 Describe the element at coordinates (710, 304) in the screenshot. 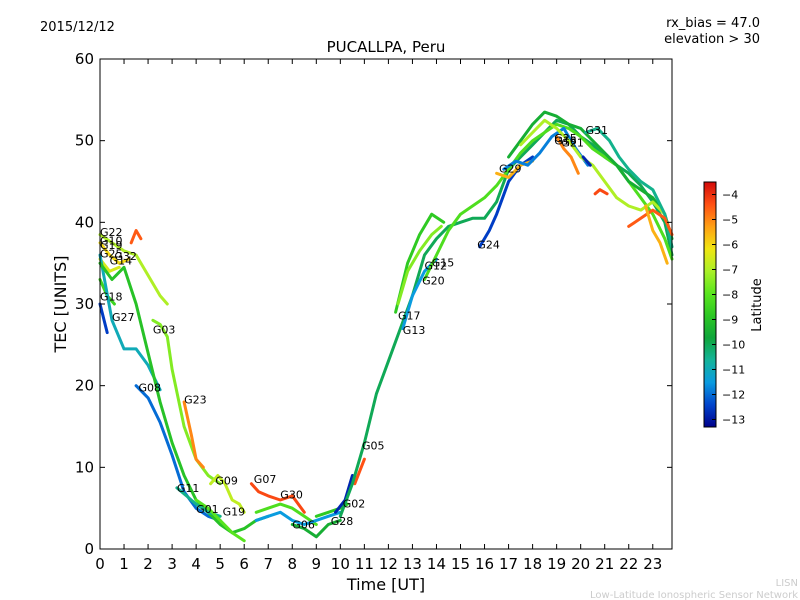

I see `colorbar` at that location.